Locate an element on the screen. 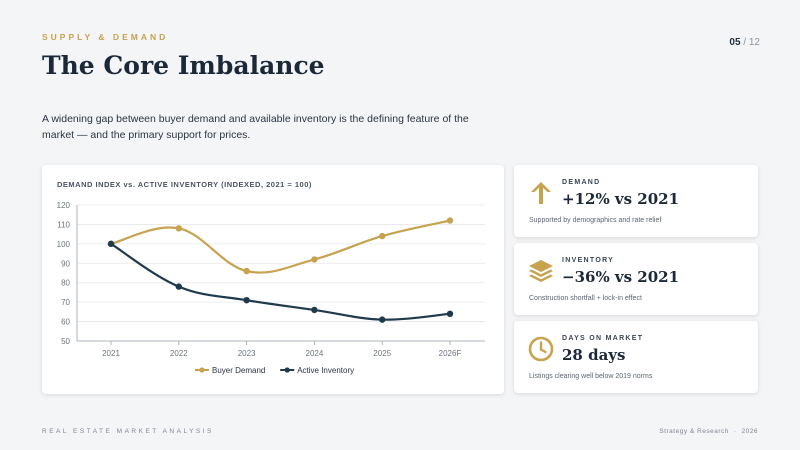 The width and height of the screenshot is (800, 450). y-tick-label: 100 is located at coordinates (64, 244).